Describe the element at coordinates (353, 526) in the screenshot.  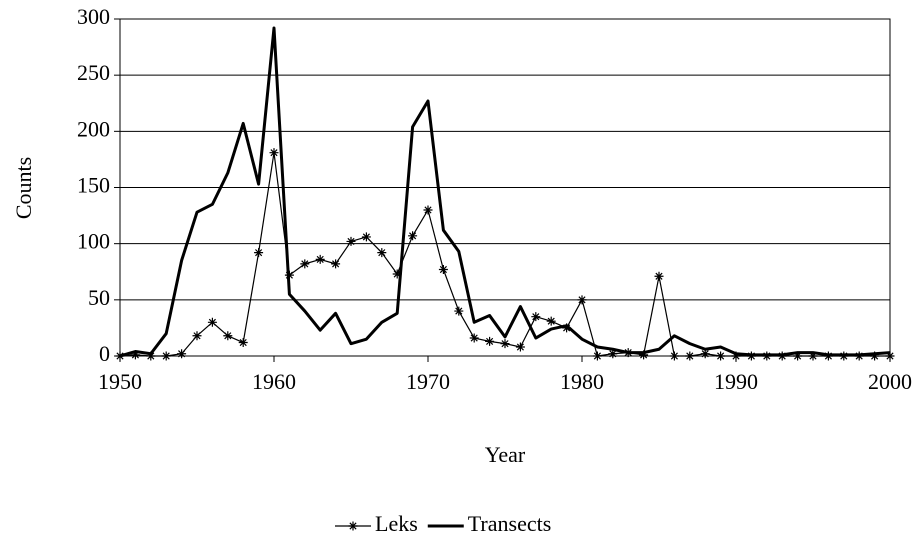
I see `legend-marker` at that location.